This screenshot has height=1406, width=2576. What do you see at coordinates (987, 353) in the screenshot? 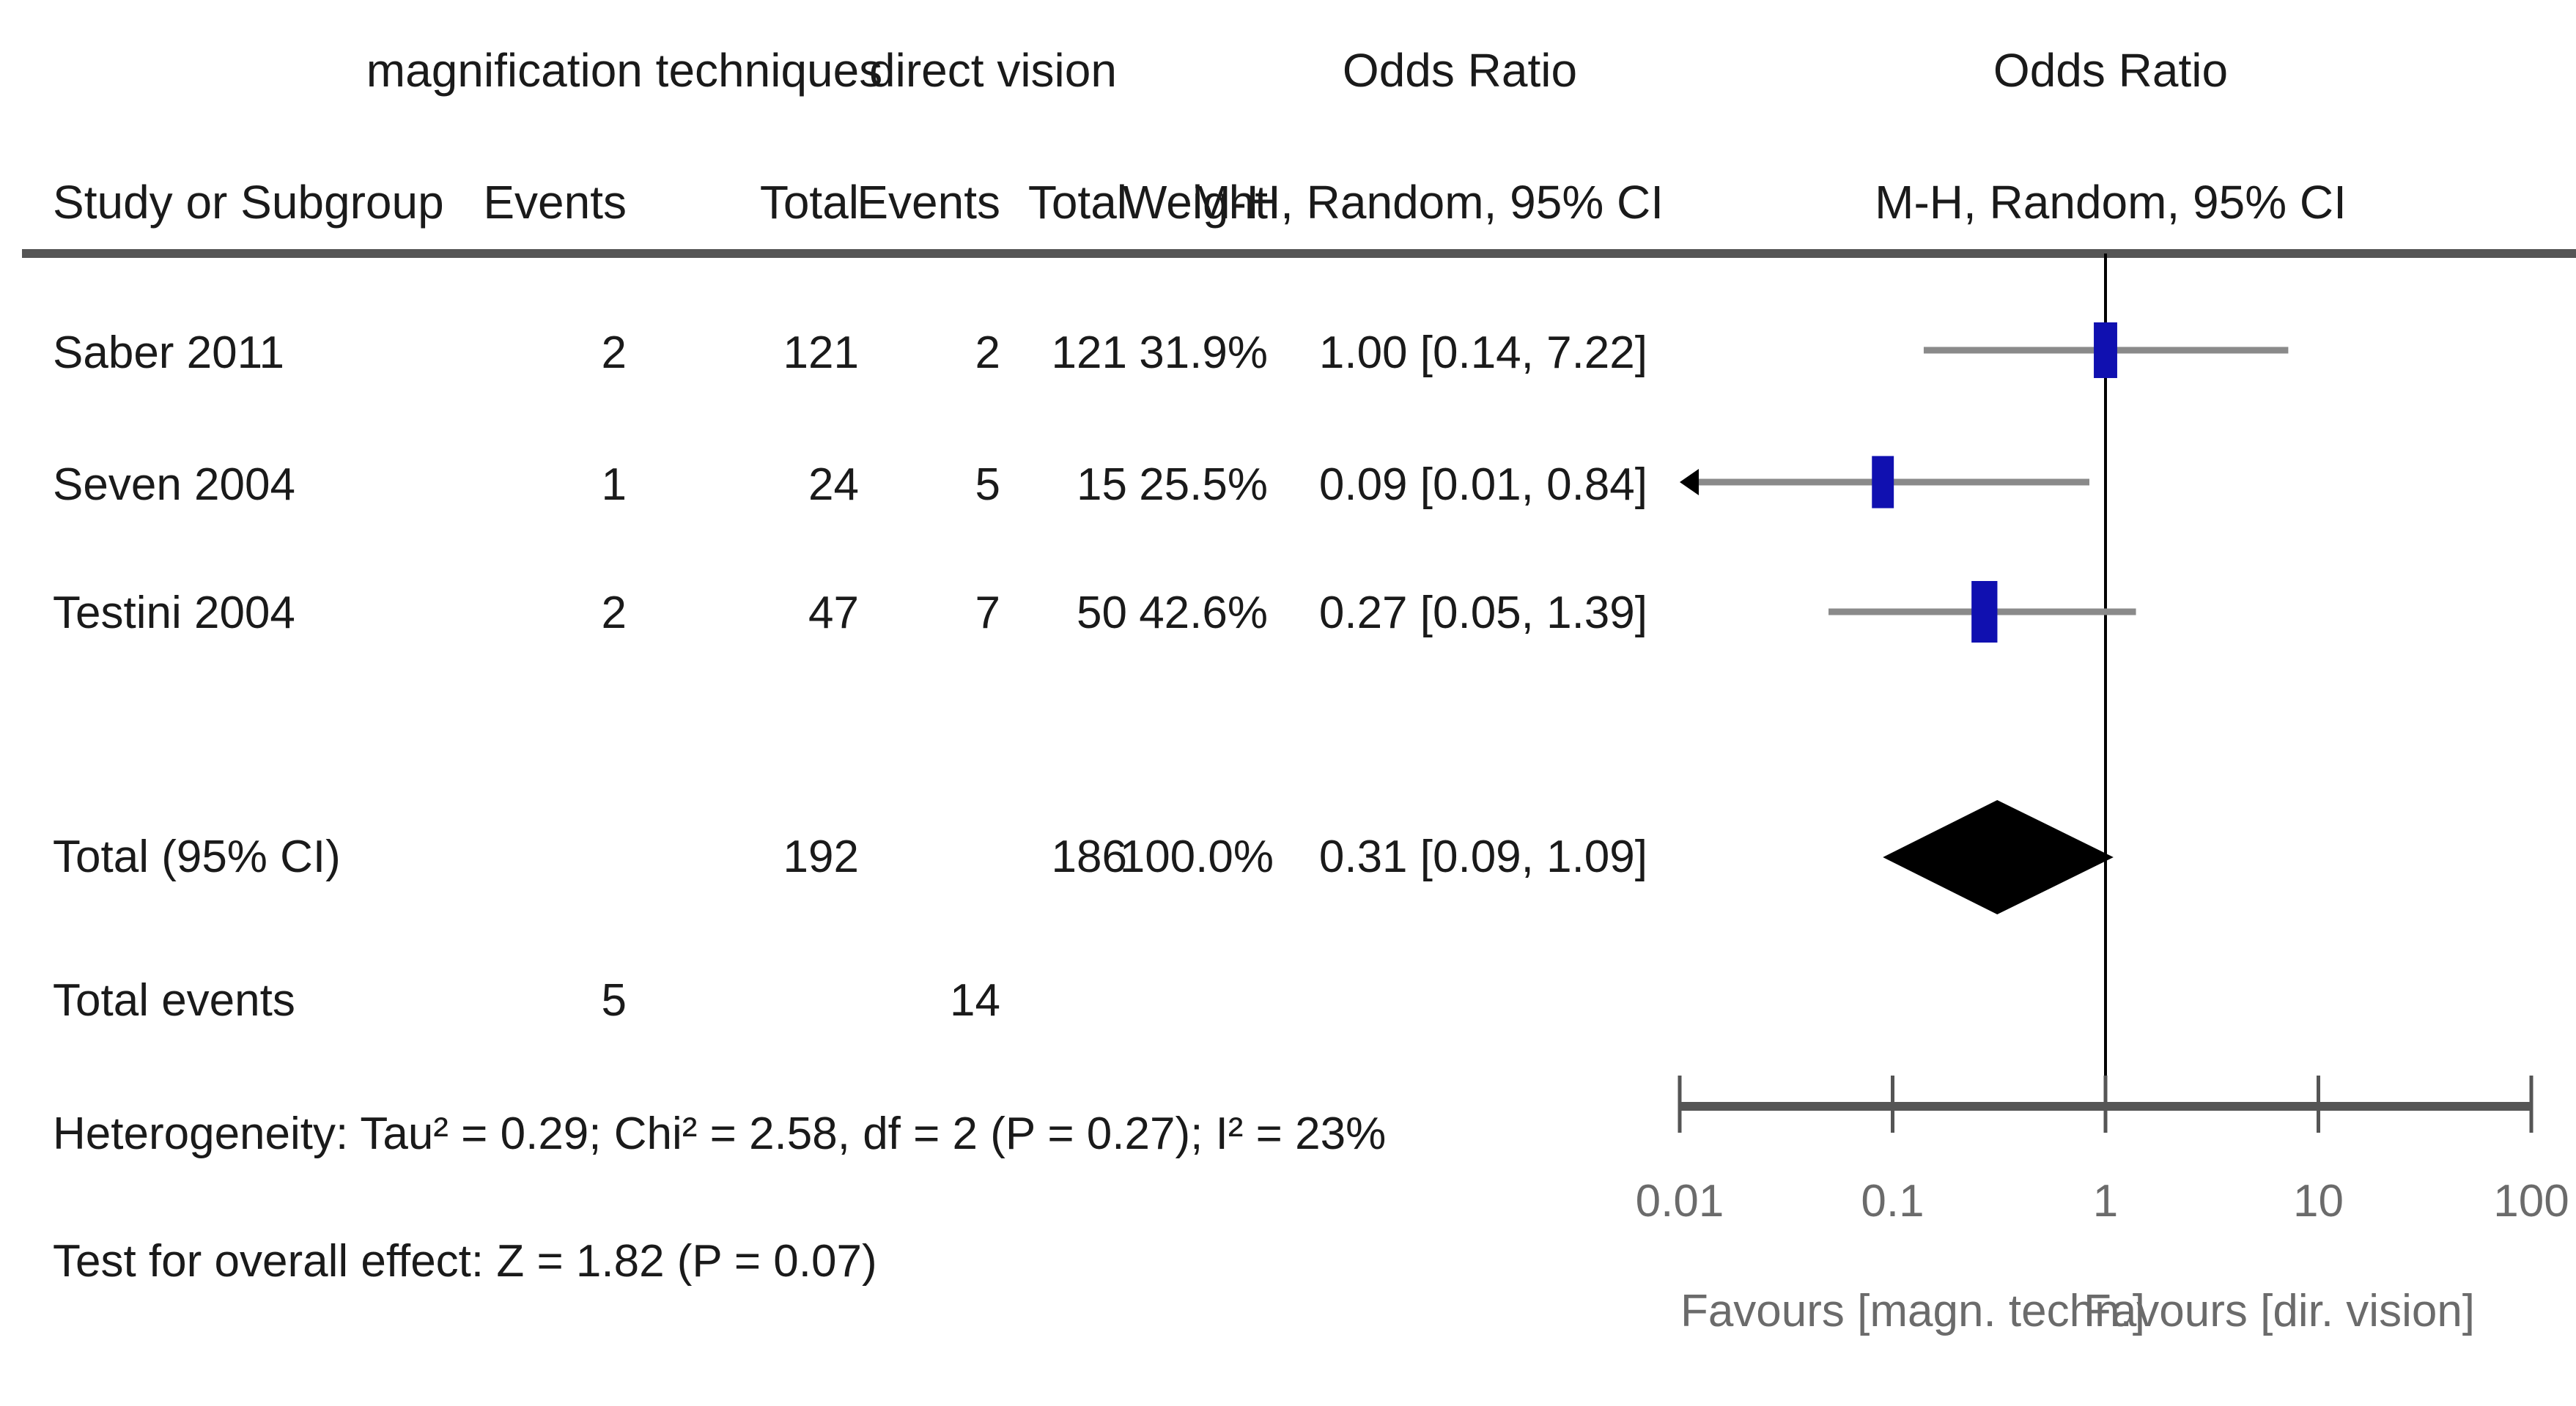
I see `events2-cell: 2` at bounding box center [987, 353].